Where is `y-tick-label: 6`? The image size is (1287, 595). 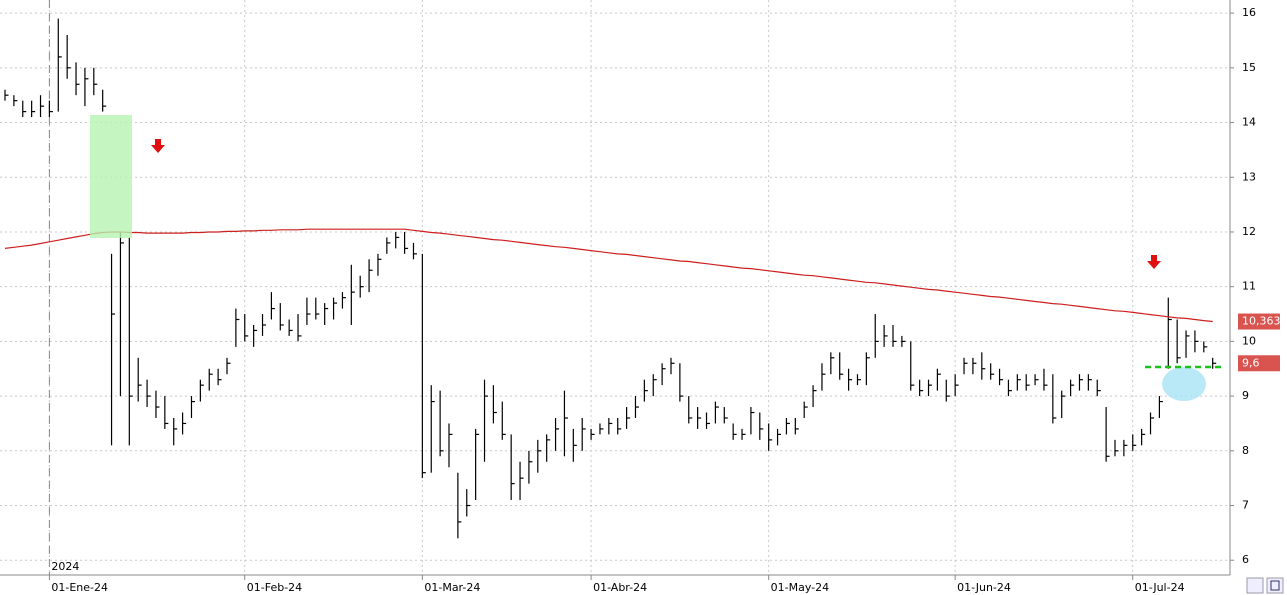 y-tick-label: 6 is located at coordinates (1245, 559).